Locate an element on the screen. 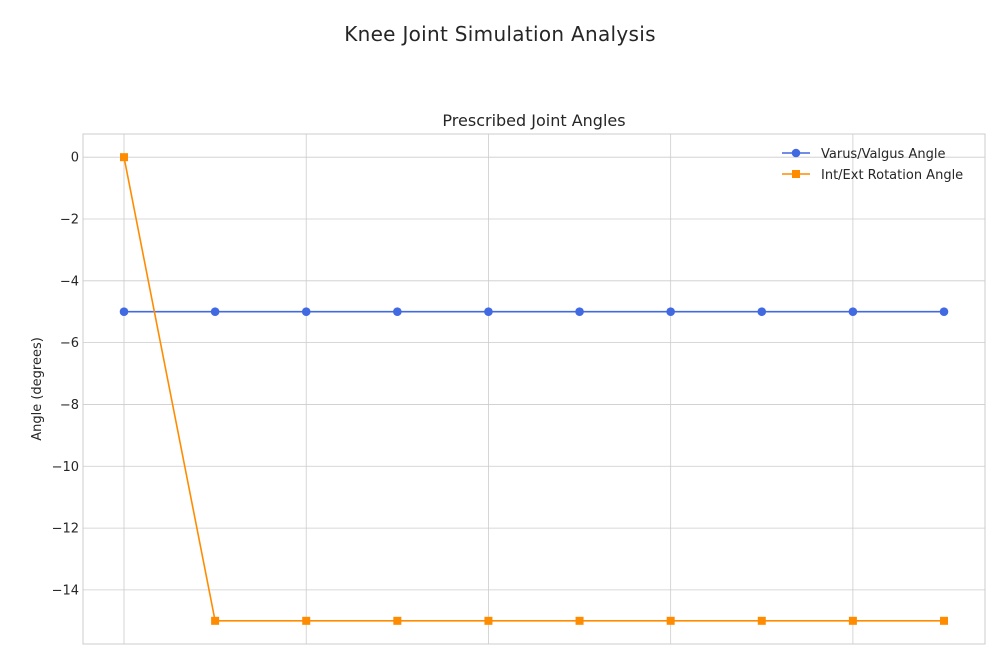 Image resolution: width=1000 pixels, height=650 pixels. legend-item: Int/Ext Rotation Angle is located at coordinates (872, 175).